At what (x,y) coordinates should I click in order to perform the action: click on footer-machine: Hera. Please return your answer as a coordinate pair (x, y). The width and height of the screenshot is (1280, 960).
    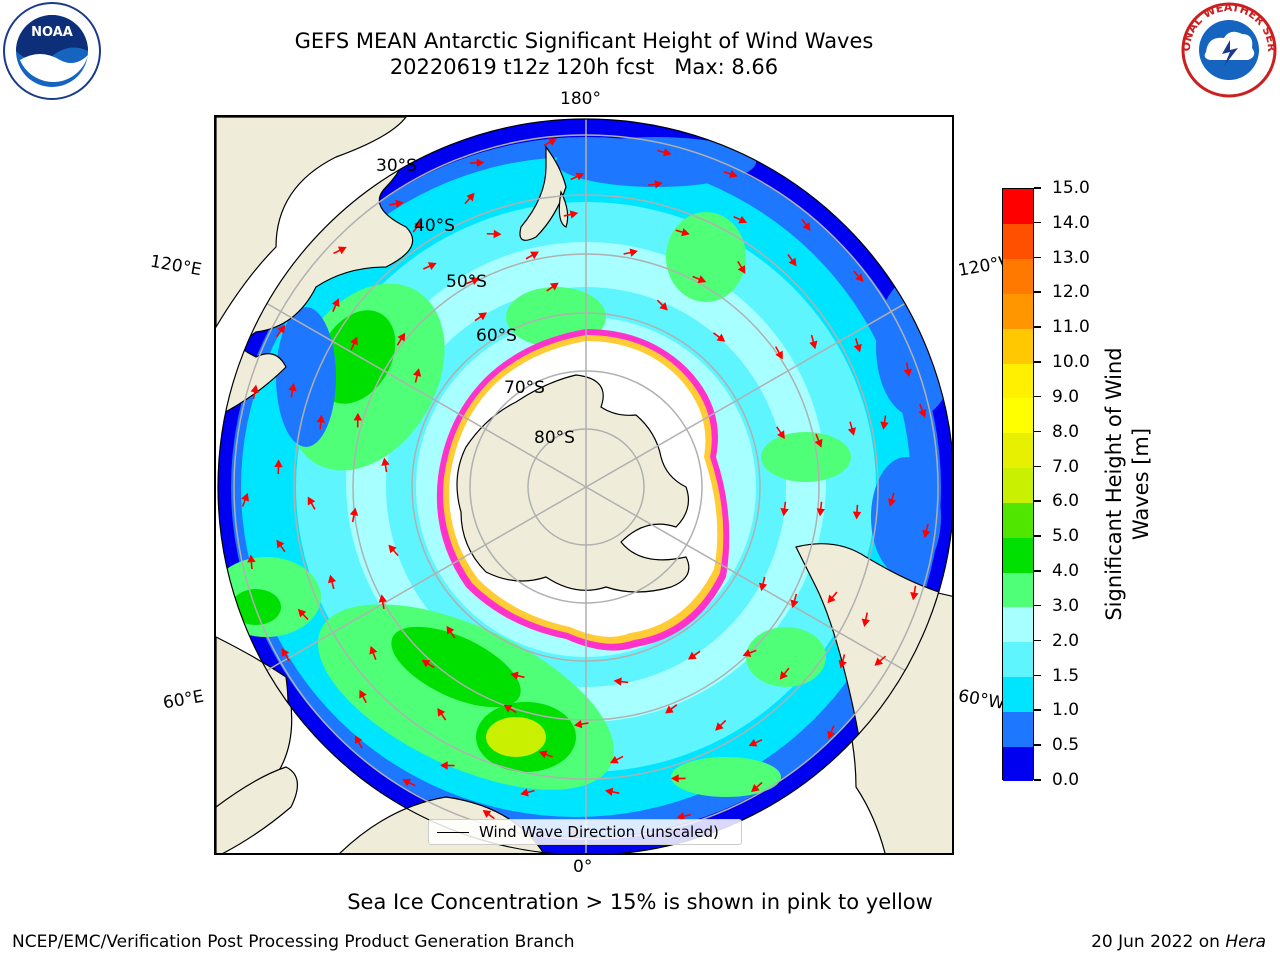
    Looking at the image, I should click on (1245, 942).